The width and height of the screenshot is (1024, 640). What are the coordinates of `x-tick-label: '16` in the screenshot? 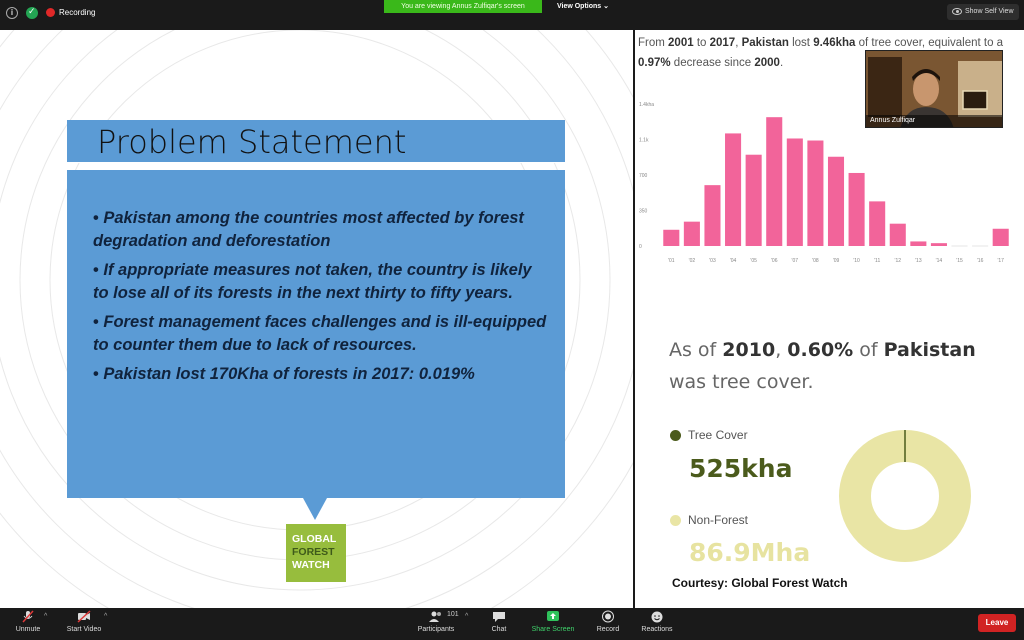 It's located at (980, 261).